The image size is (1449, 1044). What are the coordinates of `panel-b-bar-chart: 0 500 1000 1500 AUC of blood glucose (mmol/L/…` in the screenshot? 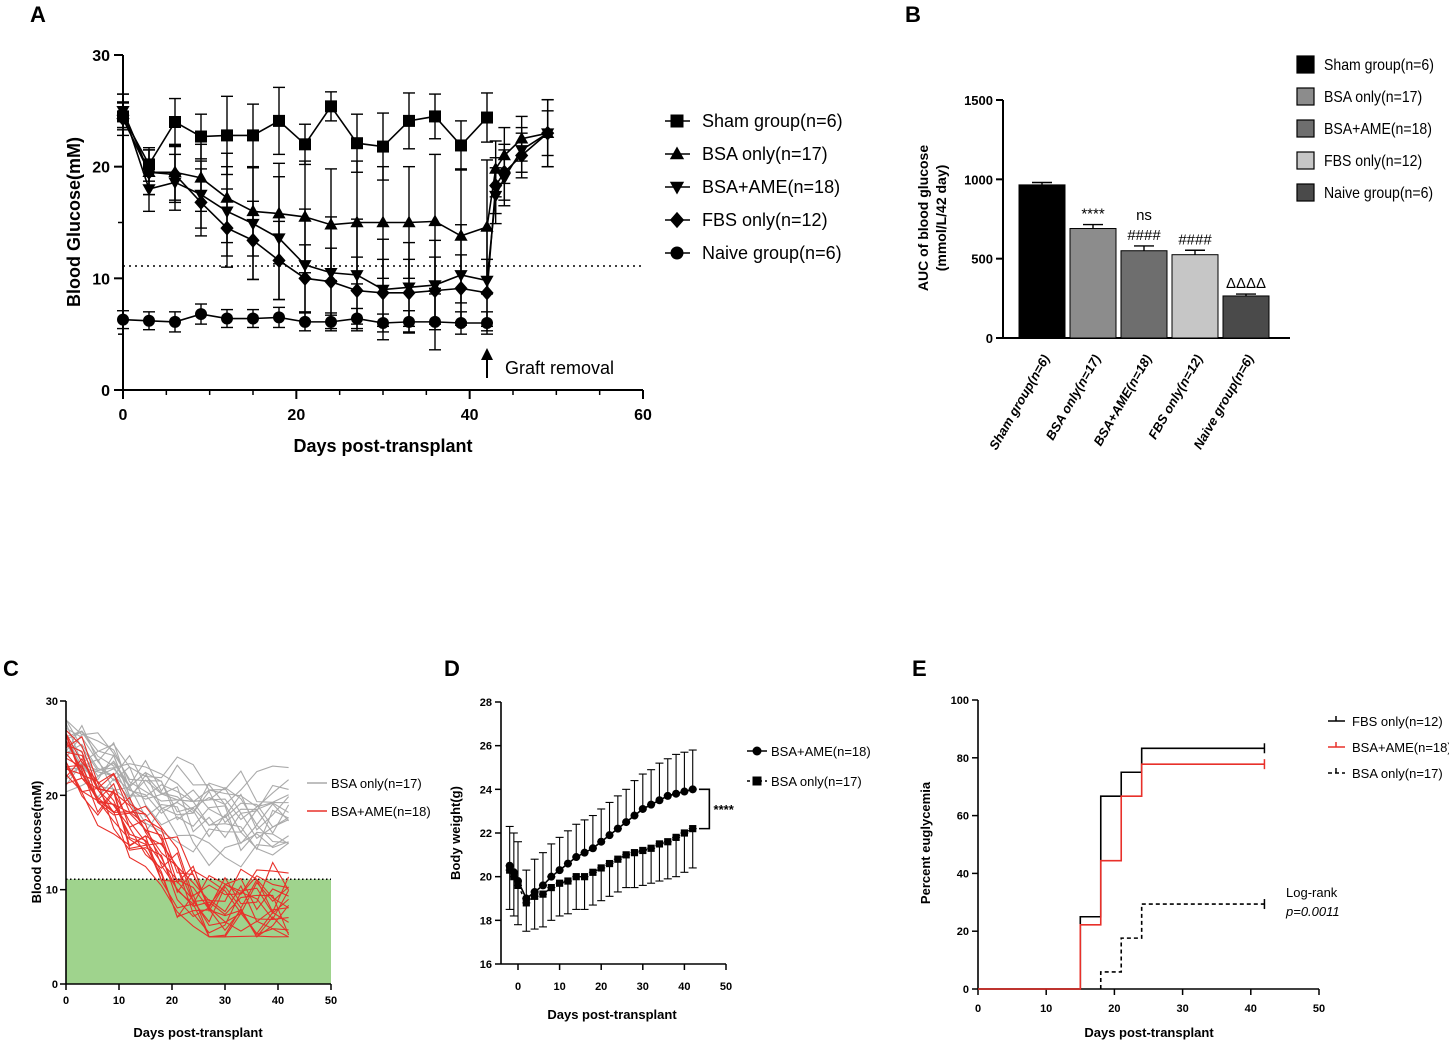 It's located at (1174, 253).